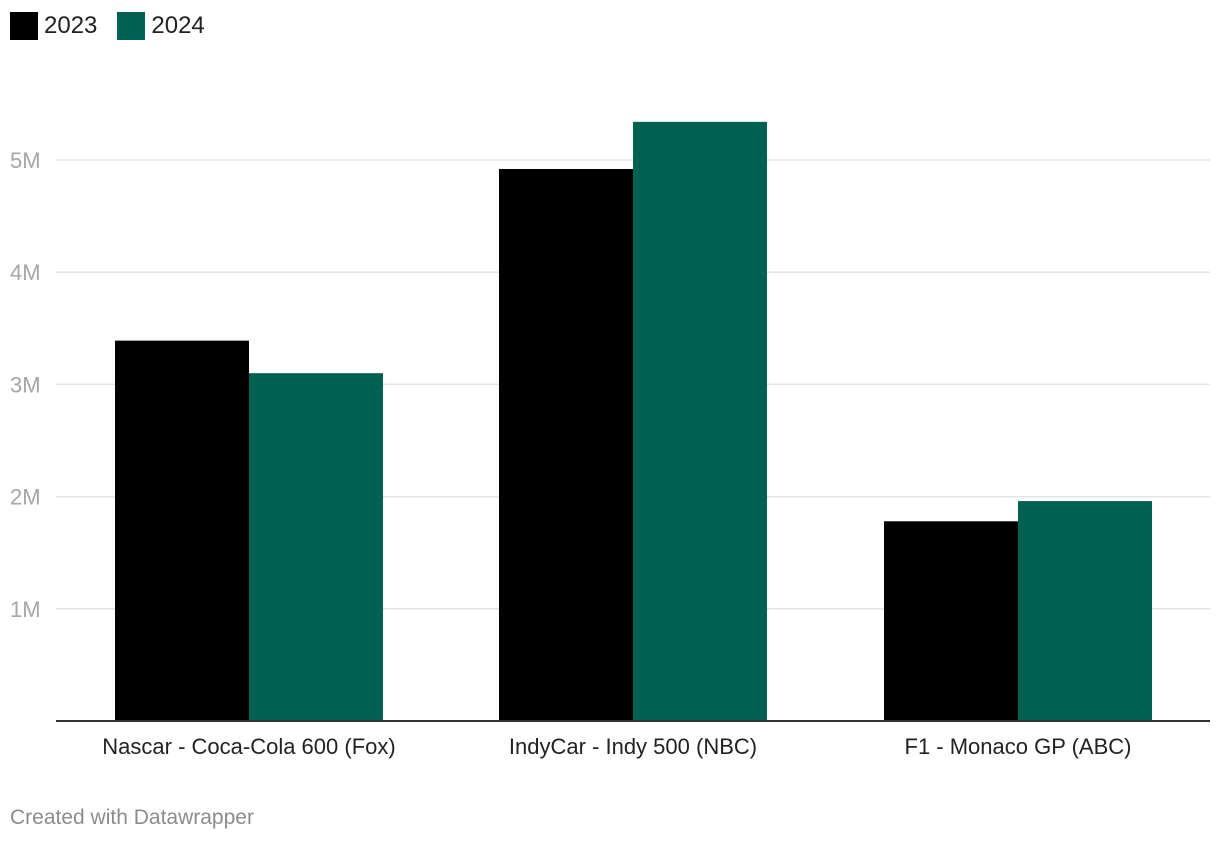 This screenshot has width=1220, height=844. Describe the element at coordinates (107, 26) in the screenshot. I see `chart-legend: 2023 2024` at that location.